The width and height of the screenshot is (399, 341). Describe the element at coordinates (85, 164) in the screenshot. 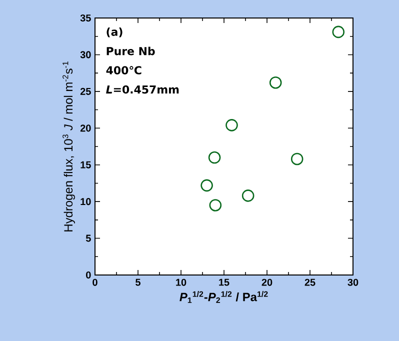

I see `y-tick-label: 15` at that location.